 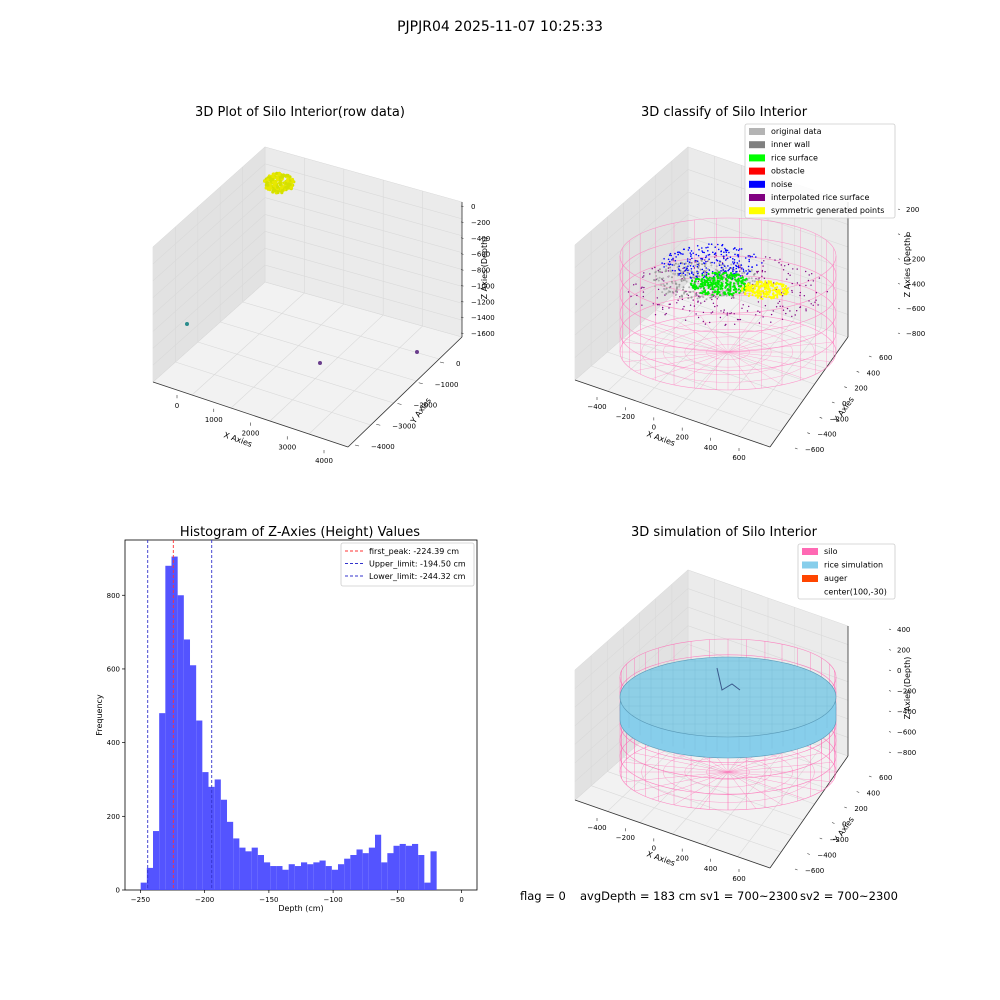 I want to click on classify-silo-bottom-ring, so click(x=728, y=352).